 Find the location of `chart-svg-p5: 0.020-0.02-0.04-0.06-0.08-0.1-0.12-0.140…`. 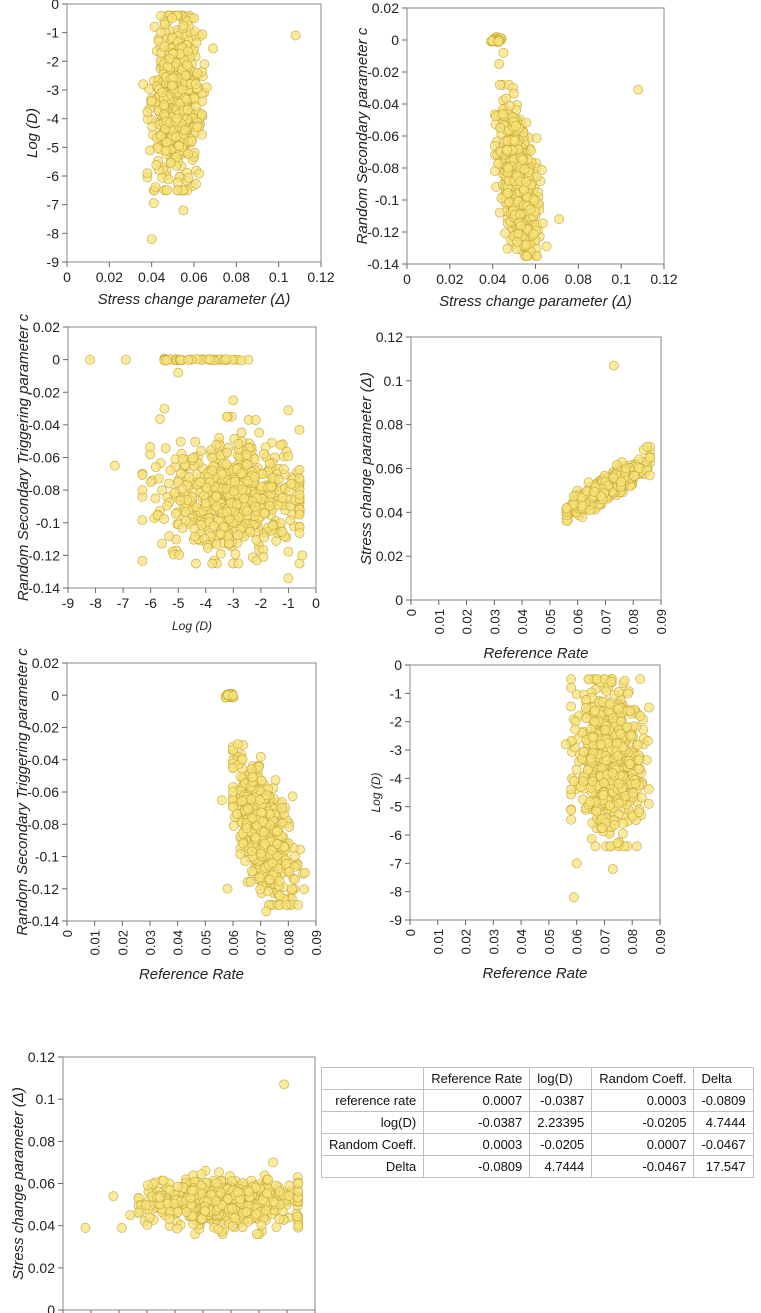

chart-svg-p5: 0.020-0.02-0.04-0.06-0.08-0.1-0.12-0.140… is located at coordinates (169, 815).